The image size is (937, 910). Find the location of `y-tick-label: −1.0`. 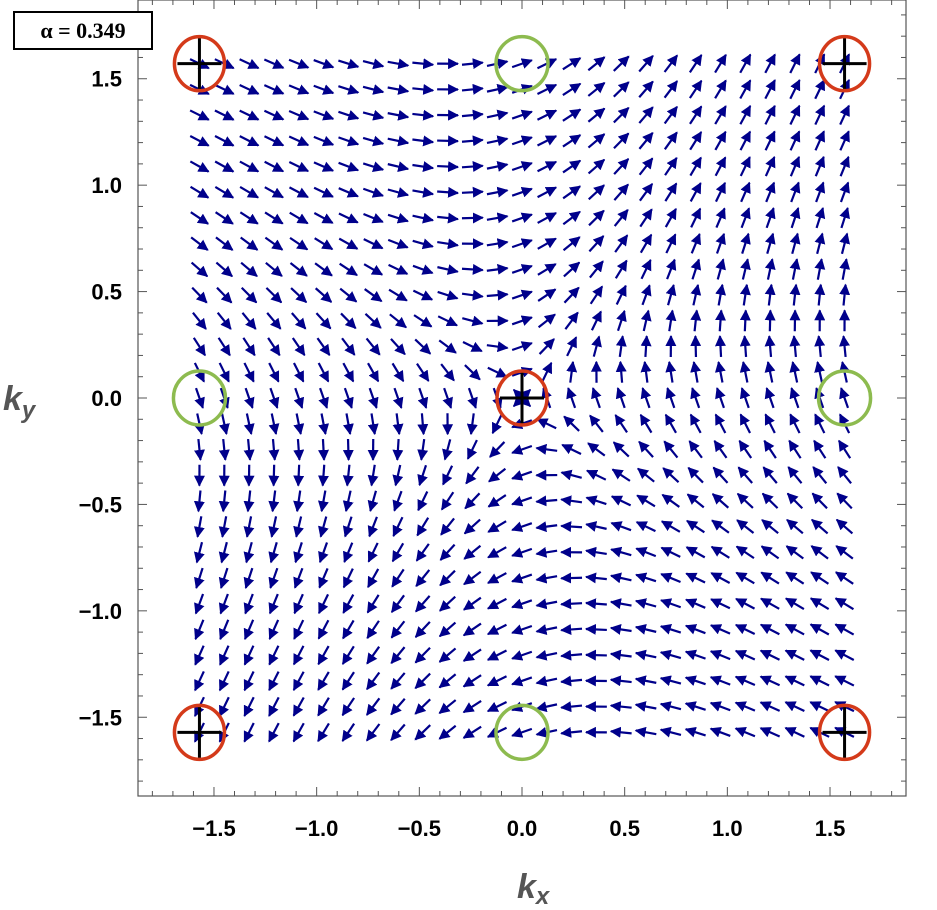

y-tick-label: −1.0 is located at coordinates (100, 611).